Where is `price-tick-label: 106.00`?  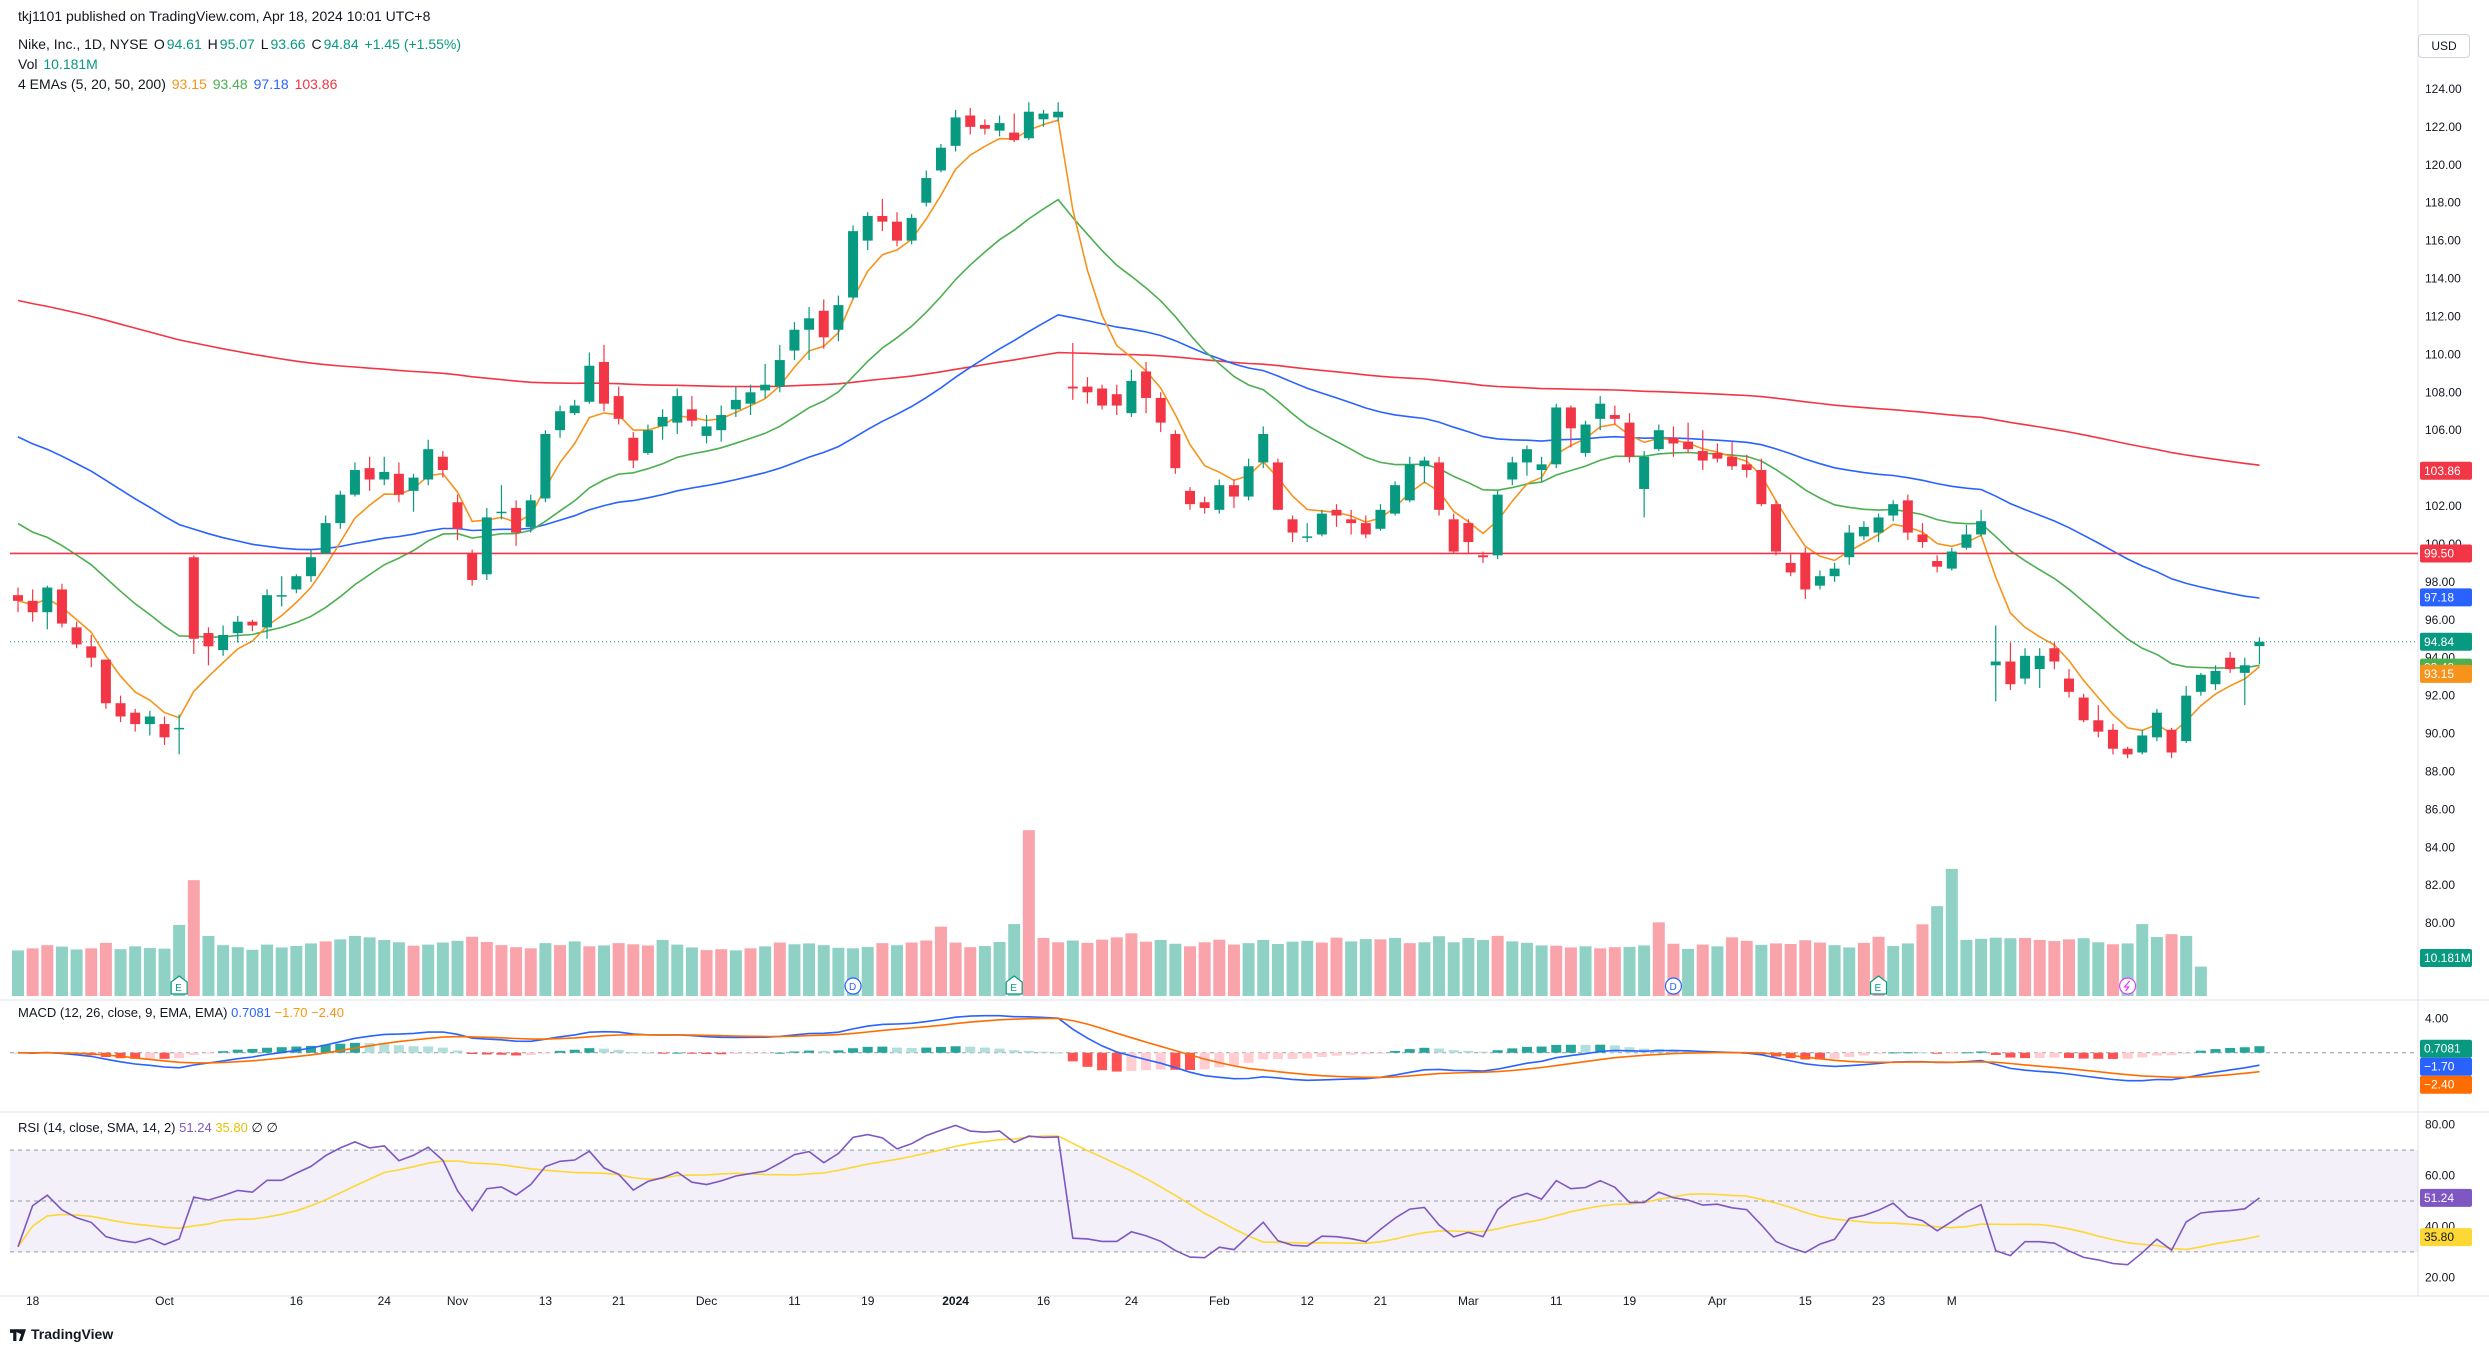 price-tick-label: 106.00 is located at coordinates (2443, 430).